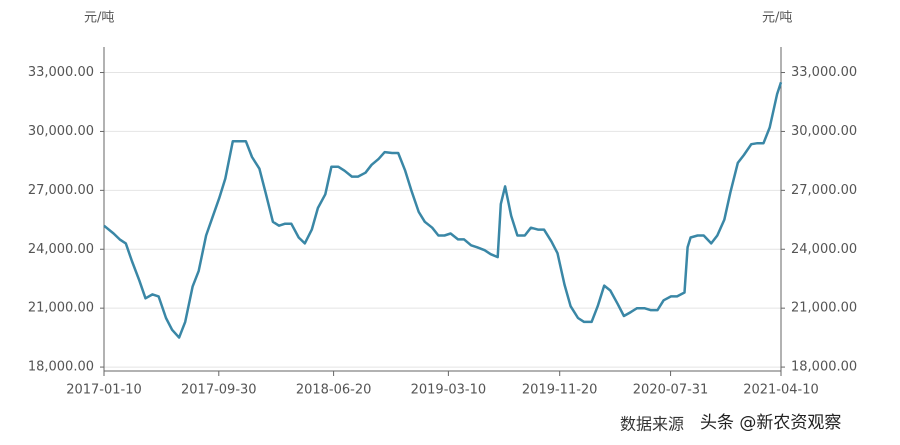  What do you see at coordinates (824, 190) in the screenshot?
I see `y2-tick-label: 27,000.00` at bounding box center [824, 190].